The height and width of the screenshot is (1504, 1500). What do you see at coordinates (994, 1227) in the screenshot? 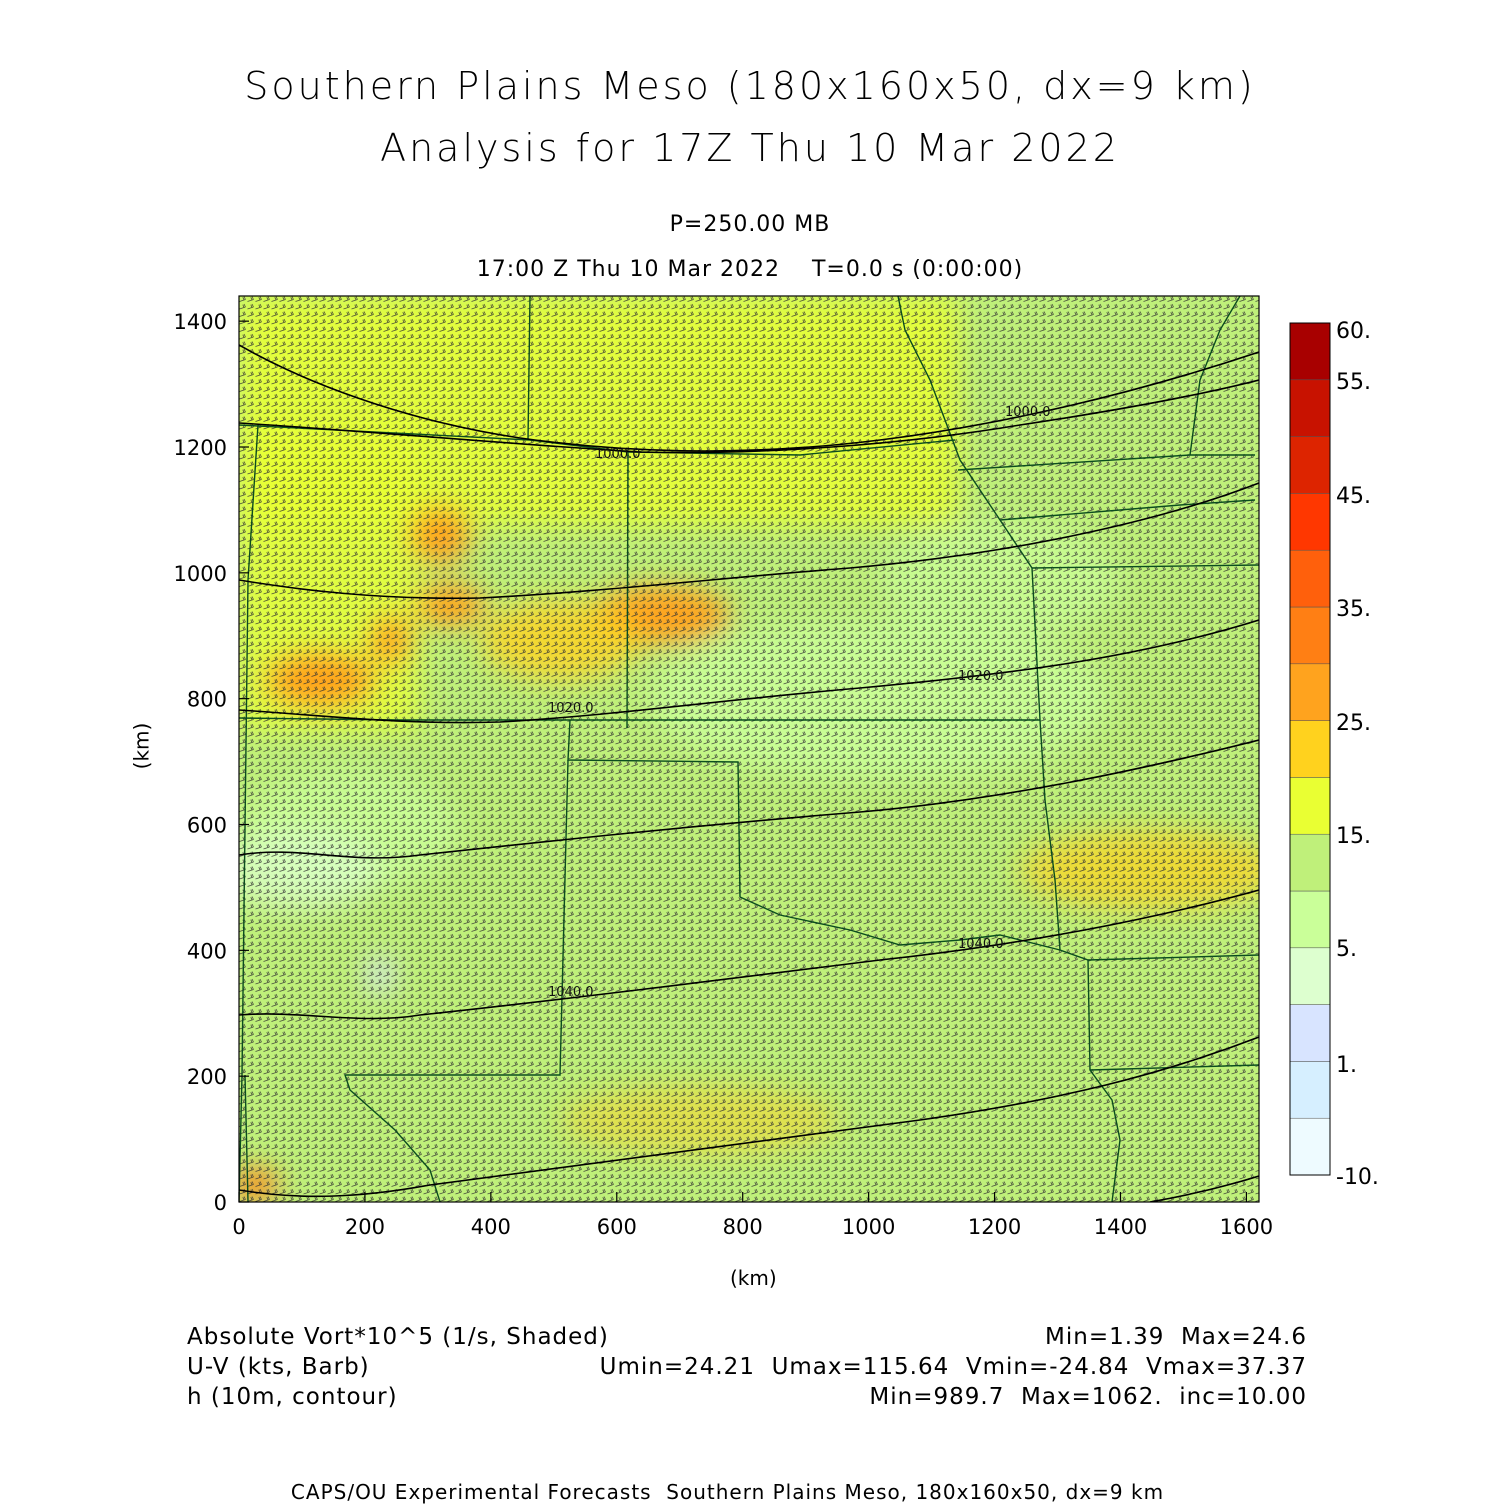
I see `x-tick-label: 1200` at bounding box center [994, 1227].